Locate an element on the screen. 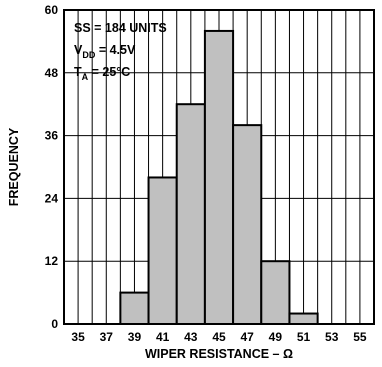 This screenshot has height=367, width=382. x-axis-label: WIPER RESISTANCE – Ω is located at coordinates (219, 354).